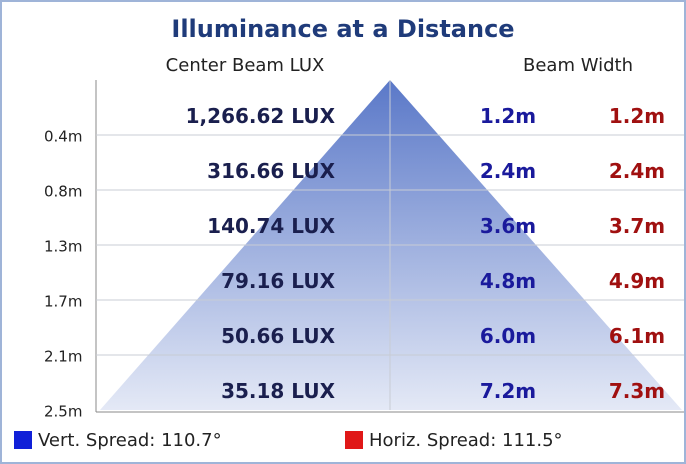 The width and height of the screenshot is (686, 464). What do you see at coordinates (354, 440) in the screenshot?
I see `horizontal-swatch` at bounding box center [354, 440].